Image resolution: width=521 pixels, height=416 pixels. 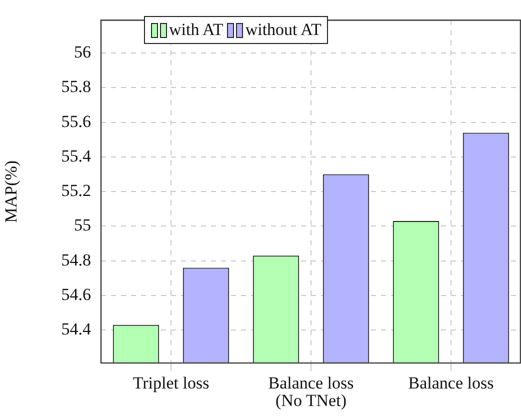 What do you see at coordinates (76, 156) in the screenshot?
I see `y-tick-label: 55.4` at bounding box center [76, 156].